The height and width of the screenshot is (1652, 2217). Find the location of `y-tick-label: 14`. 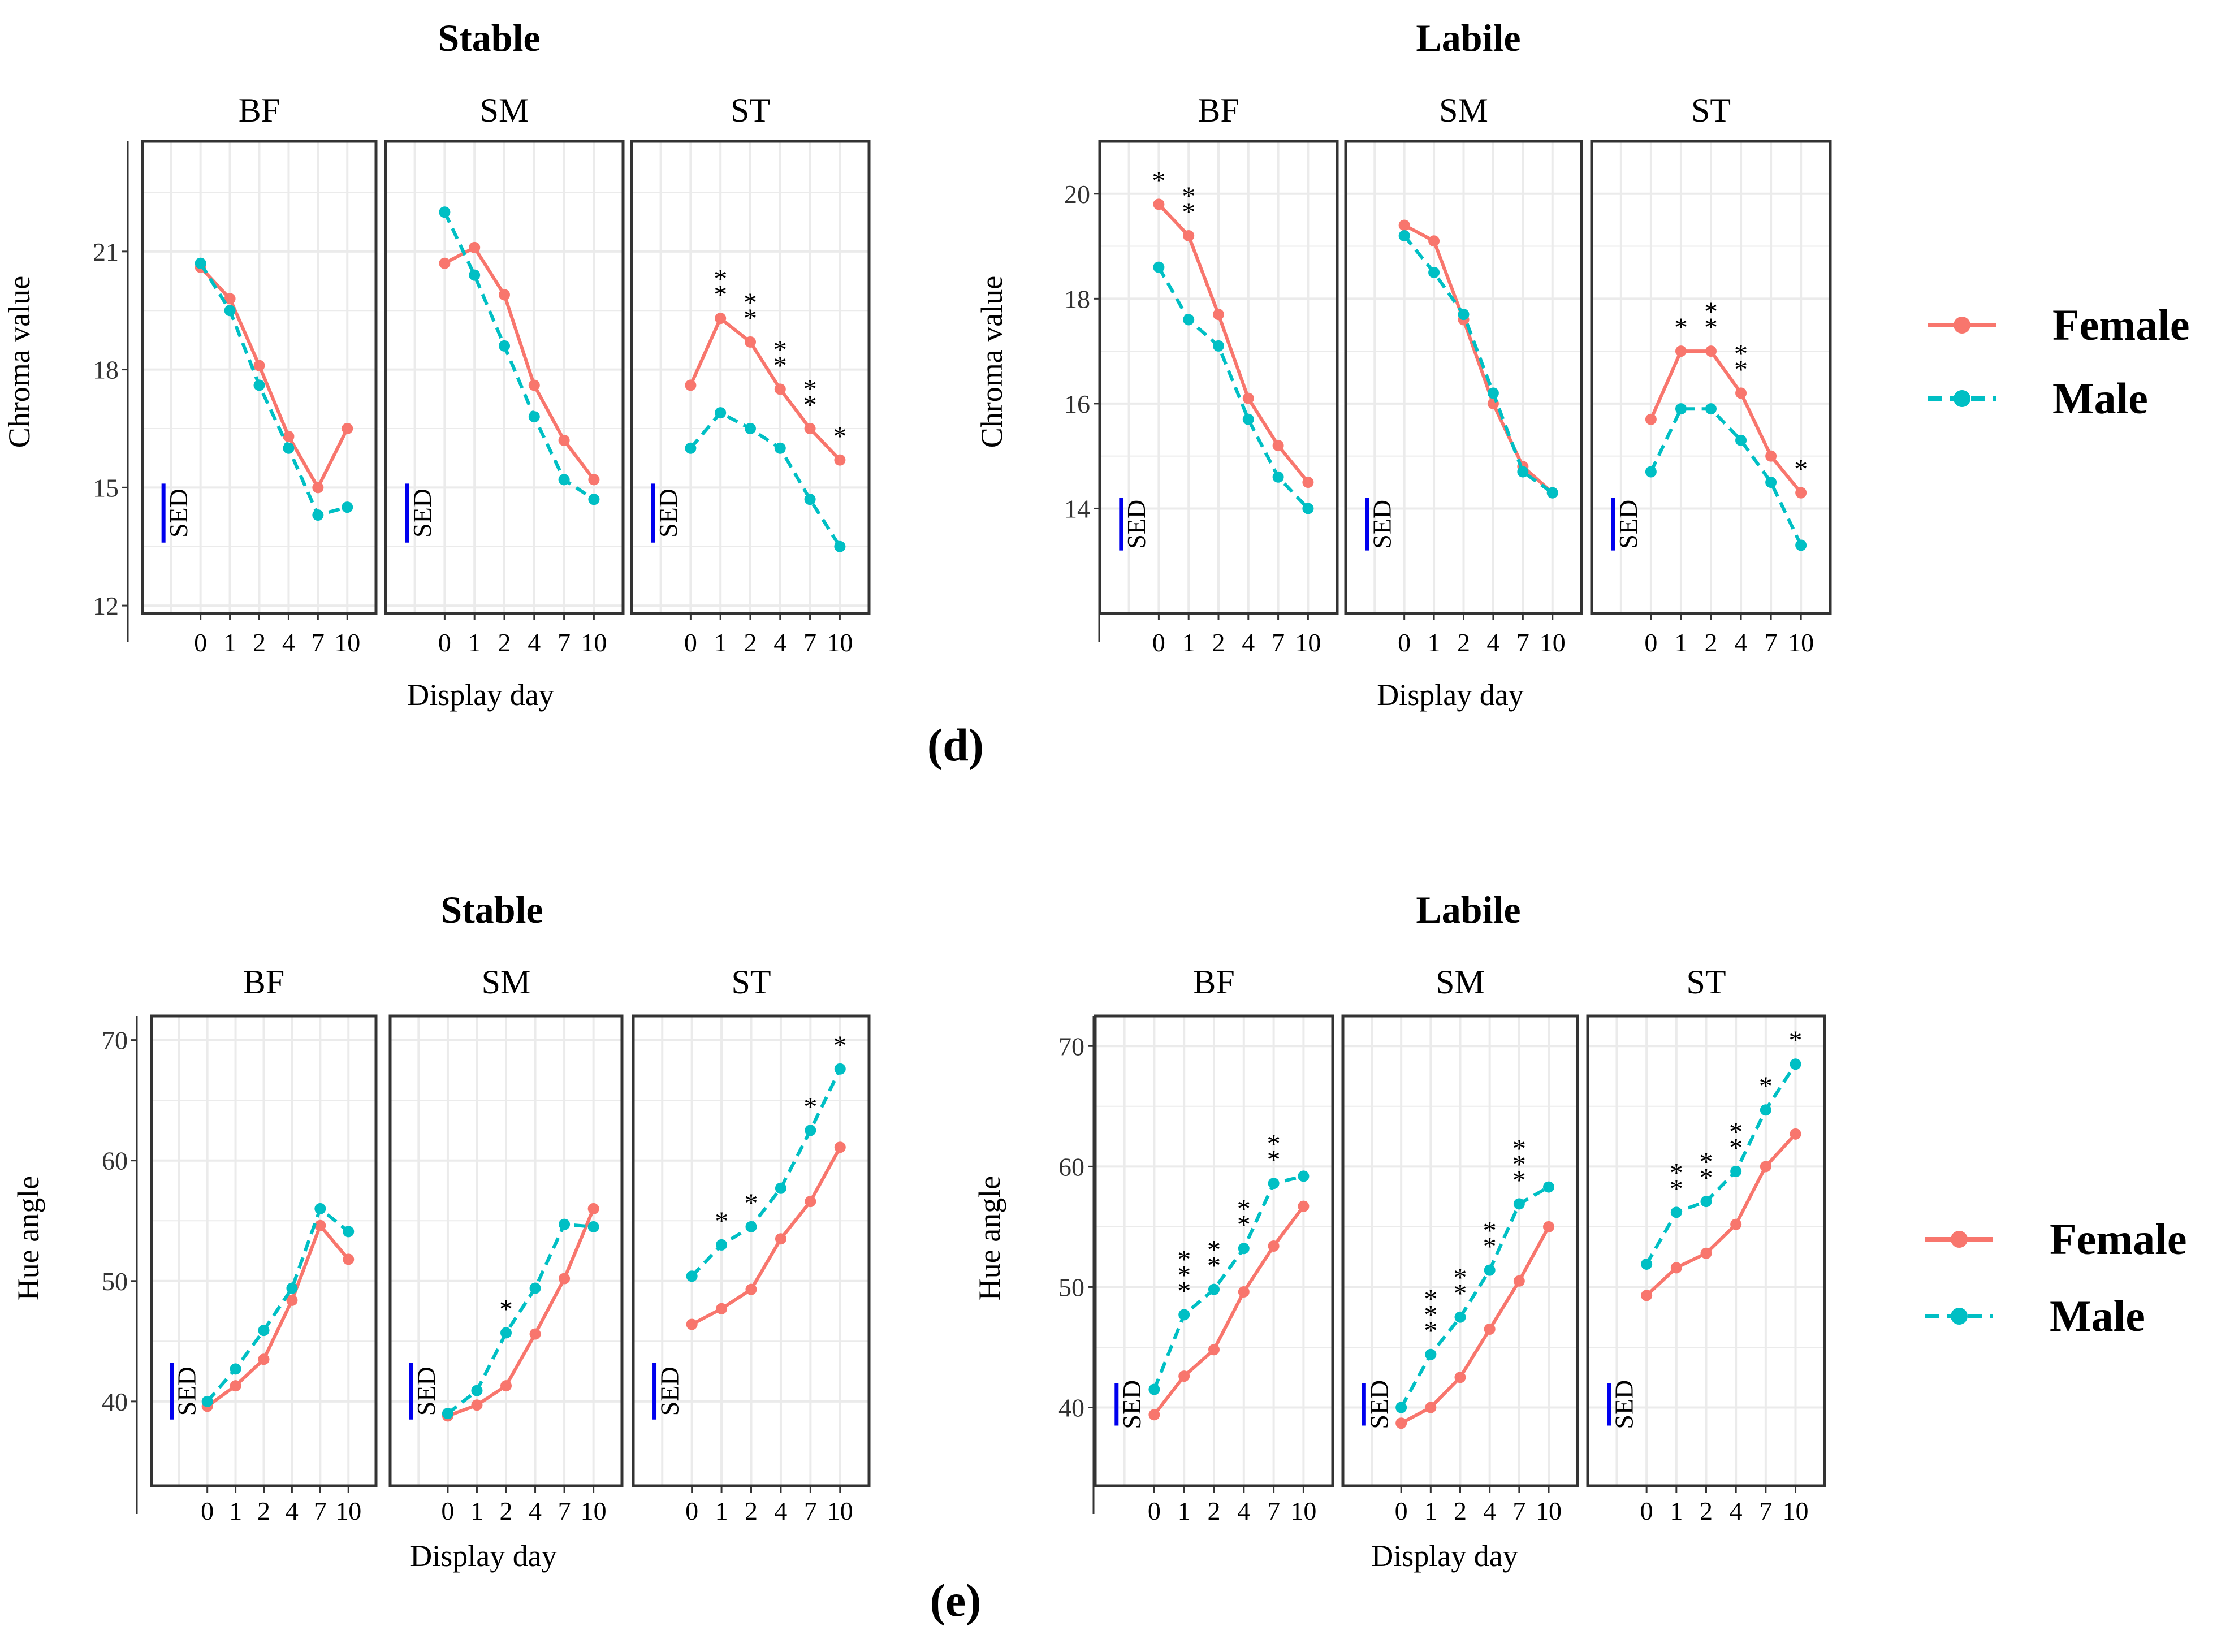

y-tick-label: 14 is located at coordinates (1077, 508).